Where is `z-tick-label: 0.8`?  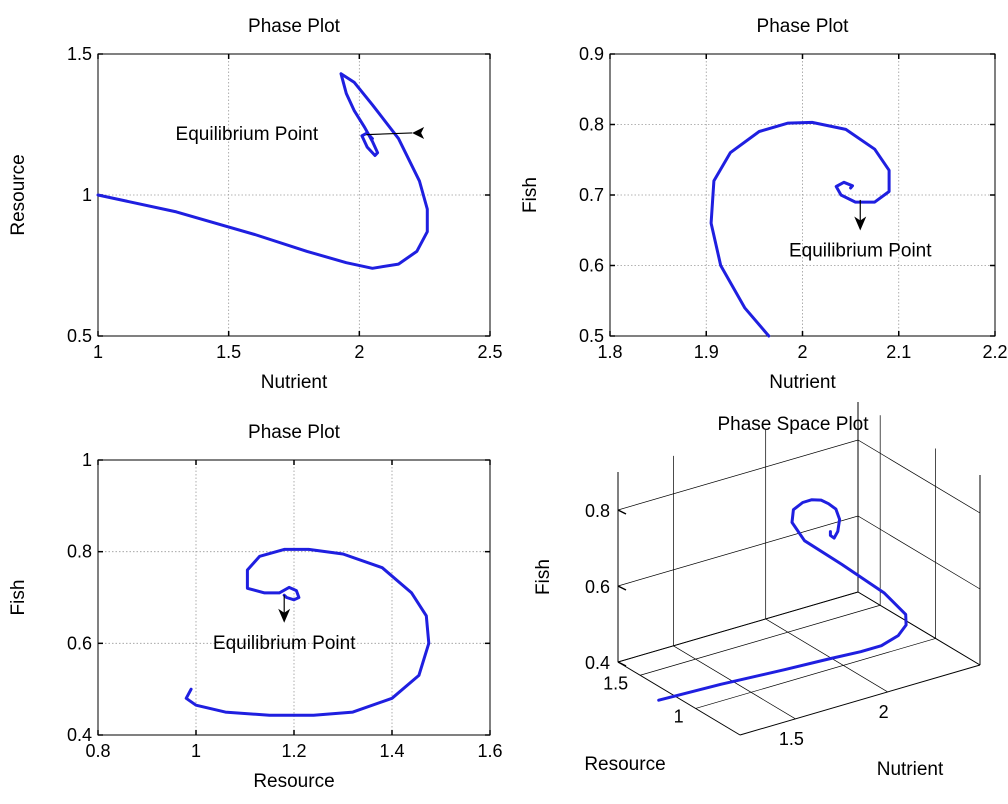 z-tick-label: 0.8 is located at coordinates (597, 511).